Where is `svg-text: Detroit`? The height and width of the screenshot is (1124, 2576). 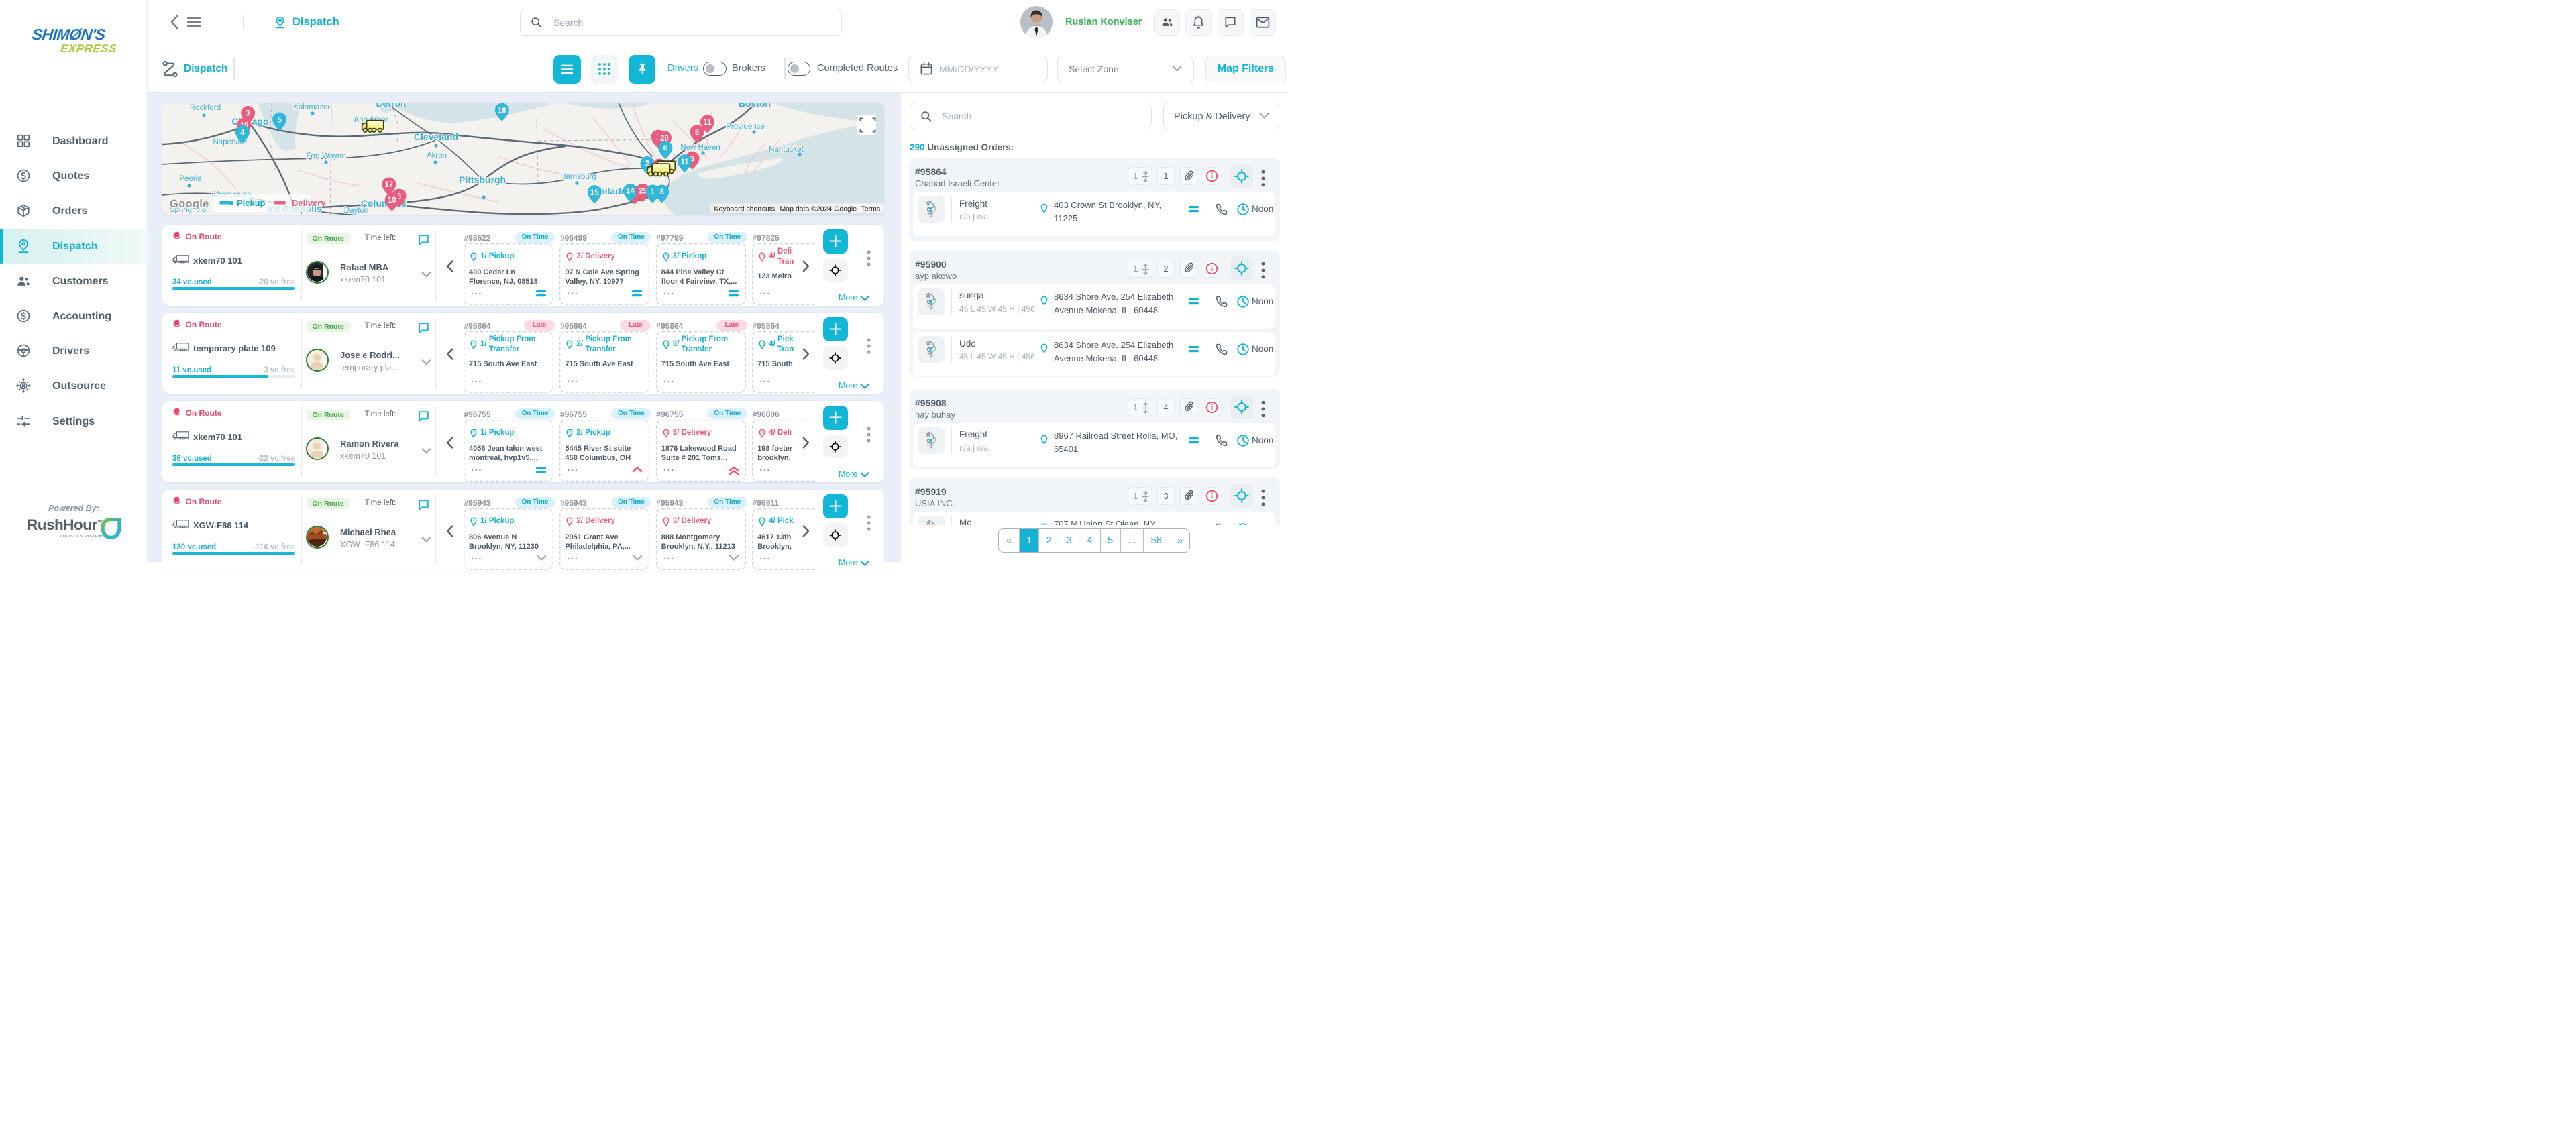
svg-text: Detroit is located at coordinates (391, 106).